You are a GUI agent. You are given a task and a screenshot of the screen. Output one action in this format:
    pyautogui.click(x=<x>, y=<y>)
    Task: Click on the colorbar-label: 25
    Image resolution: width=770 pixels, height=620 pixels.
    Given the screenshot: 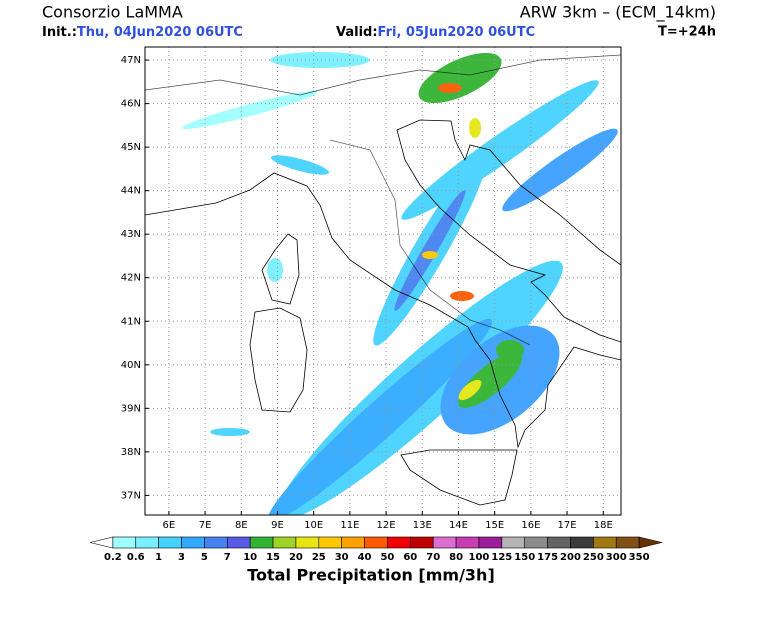 What is the action you would take?
    pyautogui.click(x=319, y=557)
    